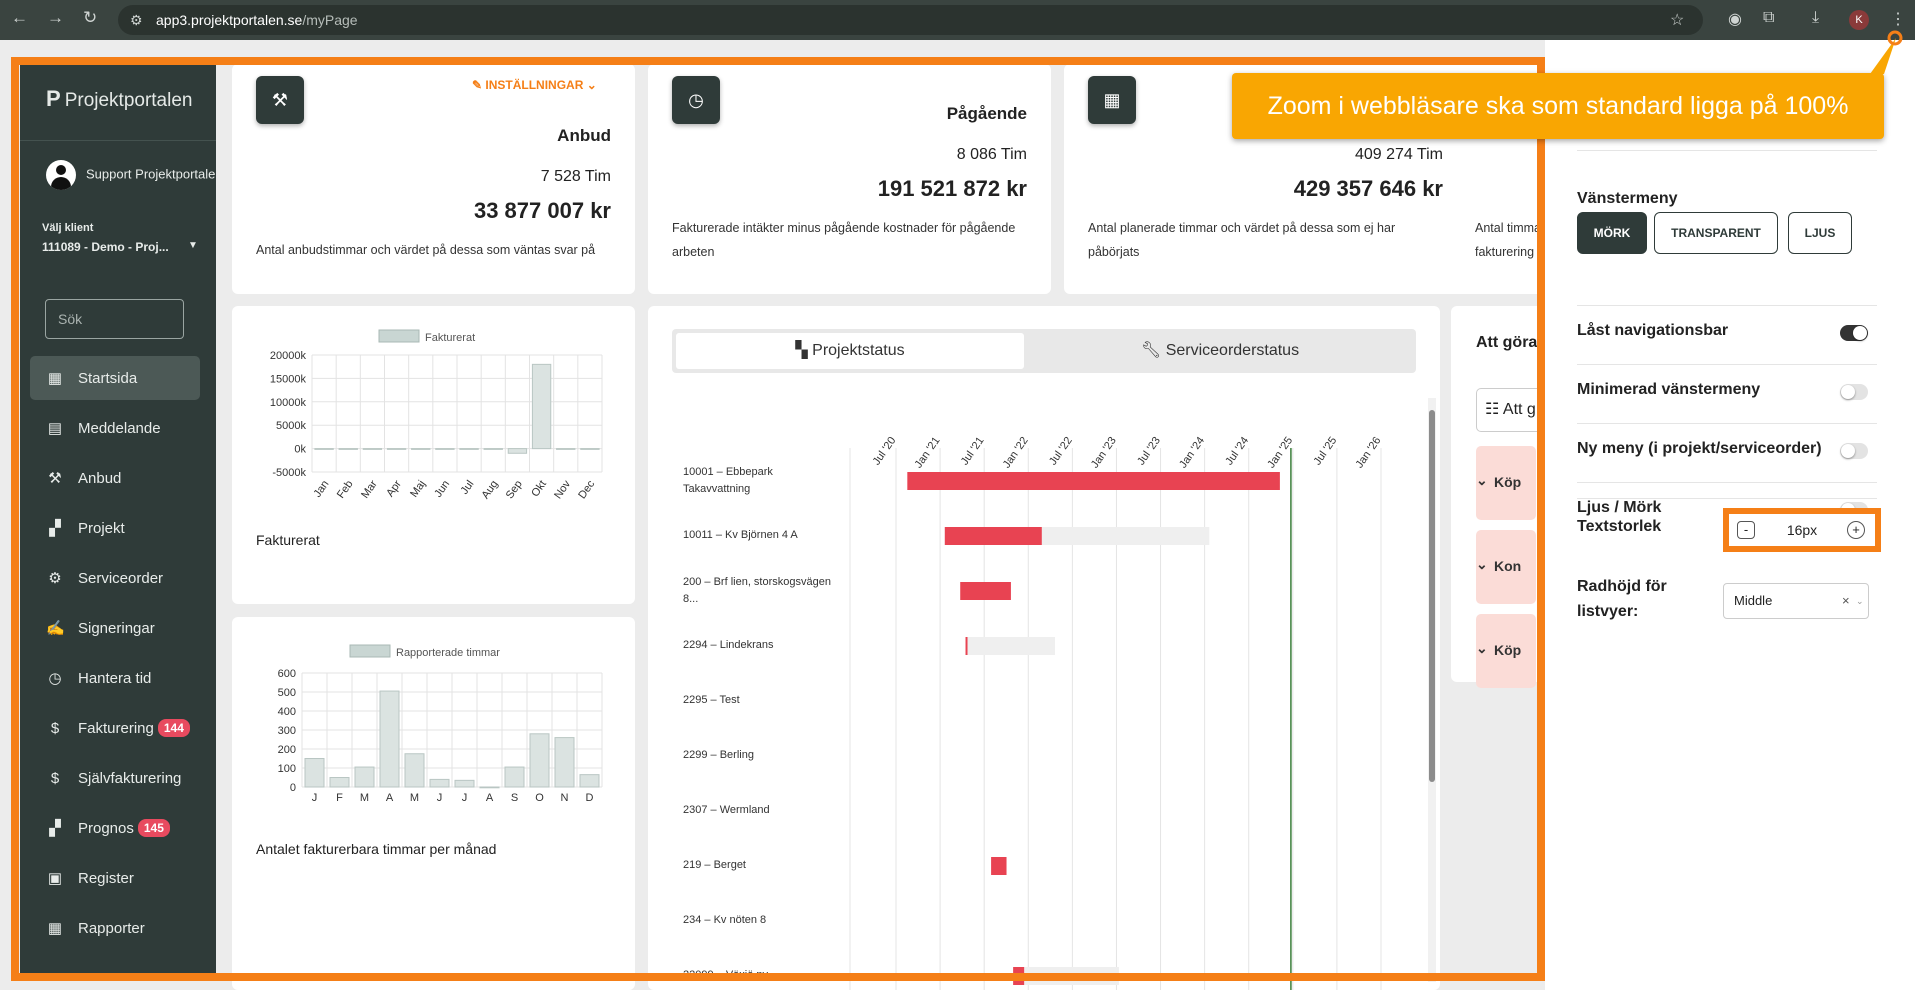  I want to click on radhojd-select: Middle × ⌄, so click(1796, 601).